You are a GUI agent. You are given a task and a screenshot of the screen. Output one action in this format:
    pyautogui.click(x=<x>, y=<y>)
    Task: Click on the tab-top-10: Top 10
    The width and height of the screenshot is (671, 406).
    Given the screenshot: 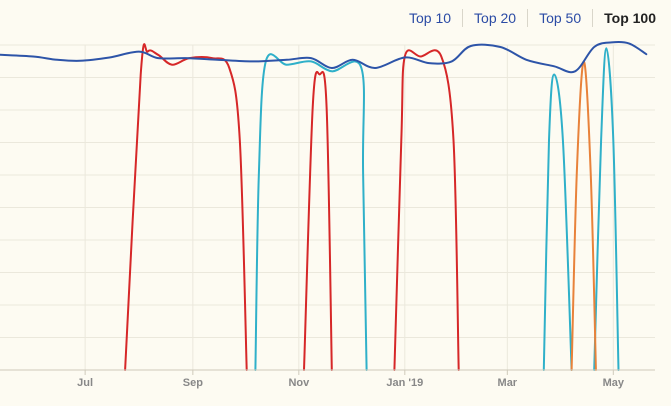 What is the action you would take?
    pyautogui.click(x=430, y=18)
    